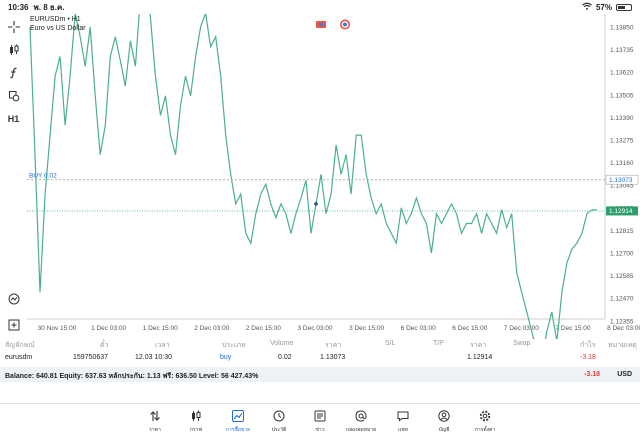  I want to click on price-tick-label: 1.13045, so click(622, 186).